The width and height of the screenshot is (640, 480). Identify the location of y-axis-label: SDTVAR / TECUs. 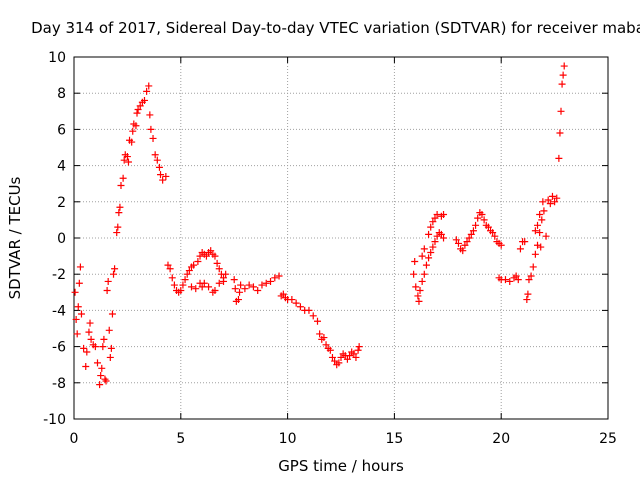
(15, 237).